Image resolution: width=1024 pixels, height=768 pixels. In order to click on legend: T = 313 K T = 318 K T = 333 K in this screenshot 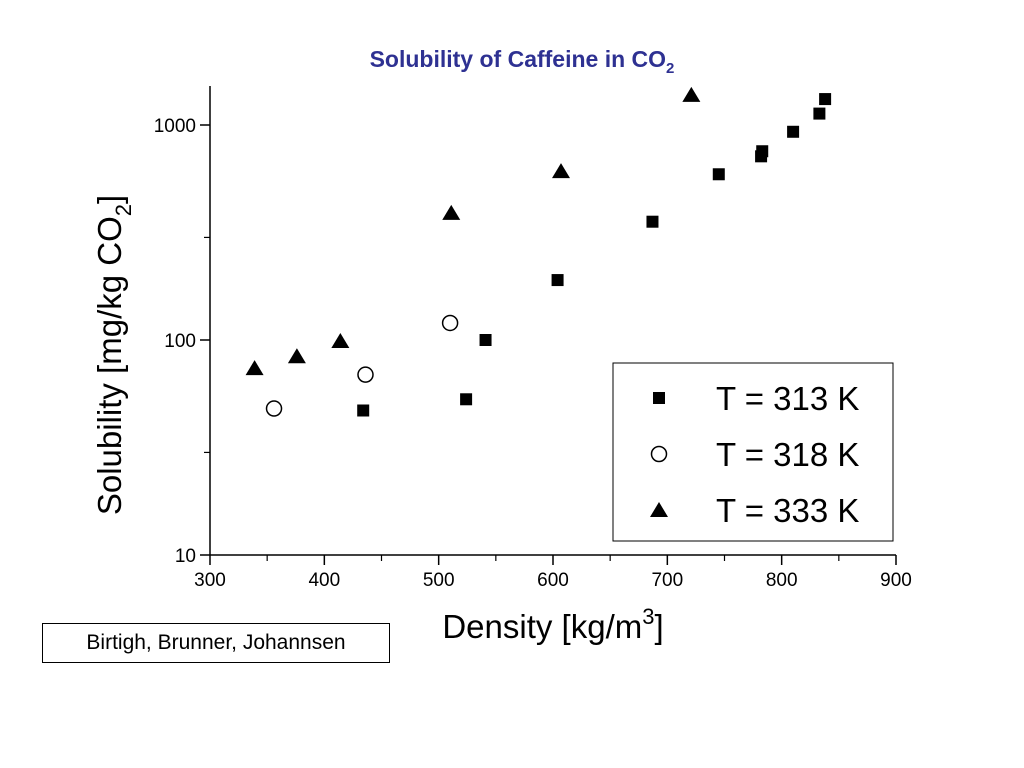, I will do `click(753, 452)`.